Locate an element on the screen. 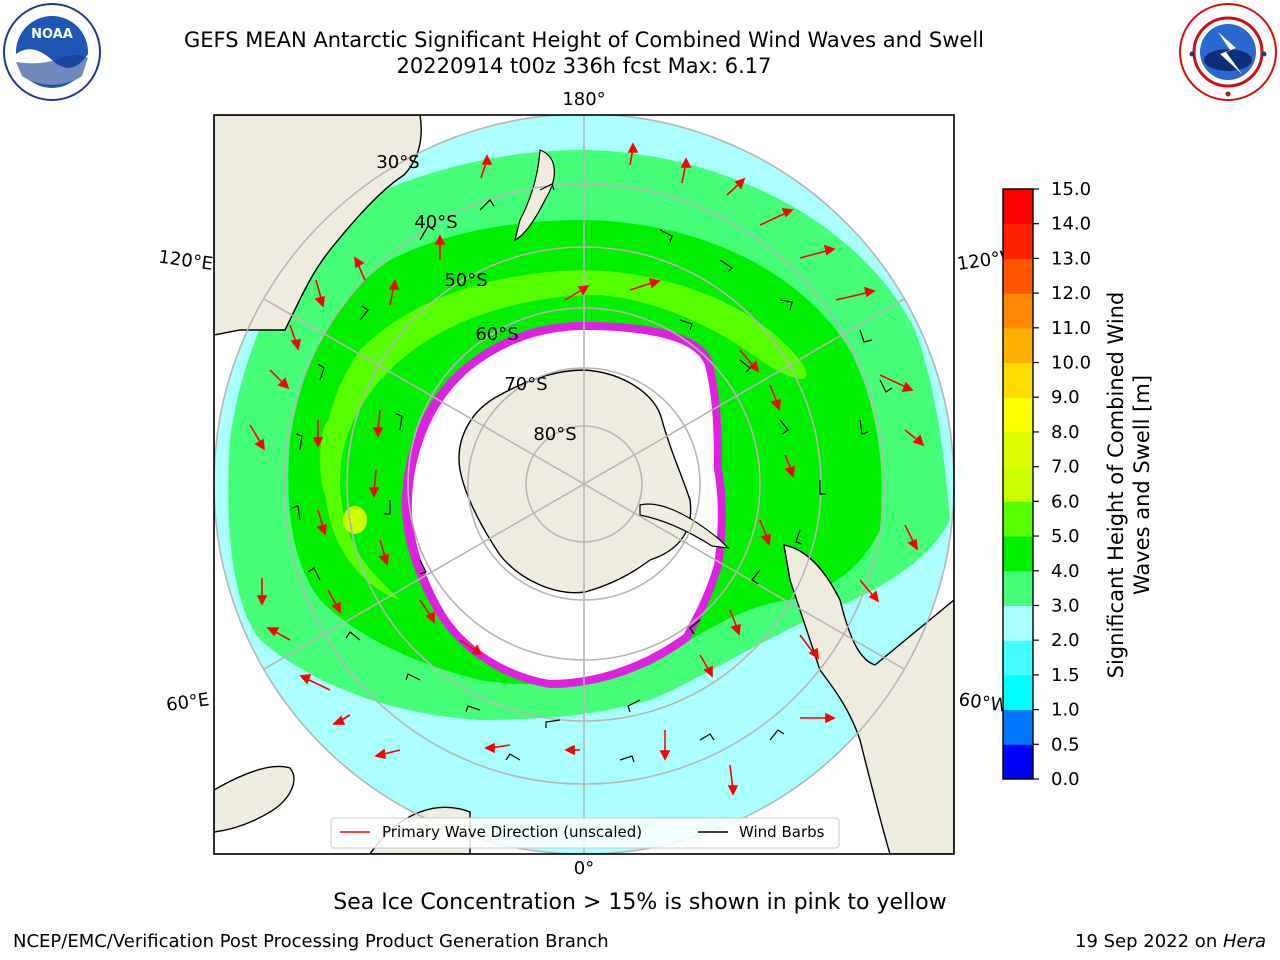  legend-wave-label: Primary Wave Direction (unscaled) is located at coordinates (512, 832).